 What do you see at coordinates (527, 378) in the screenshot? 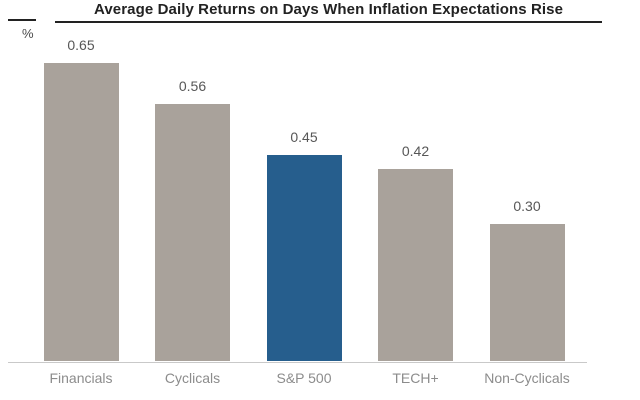
I see `category-label-non-cyclicals: Non-Cyclicals` at bounding box center [527, 378].